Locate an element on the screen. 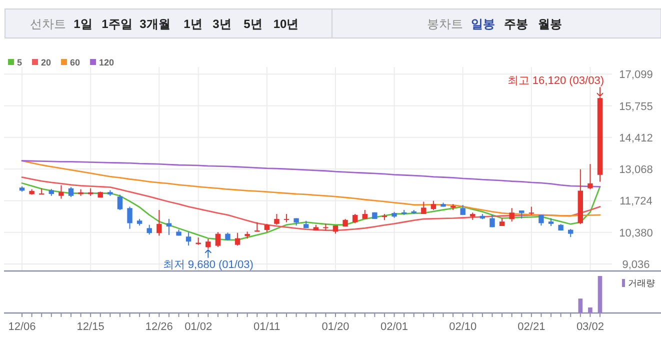 This screenshot has height=344, width=661. x-tick-label: 12/06 is located at coordinates (22, 327).